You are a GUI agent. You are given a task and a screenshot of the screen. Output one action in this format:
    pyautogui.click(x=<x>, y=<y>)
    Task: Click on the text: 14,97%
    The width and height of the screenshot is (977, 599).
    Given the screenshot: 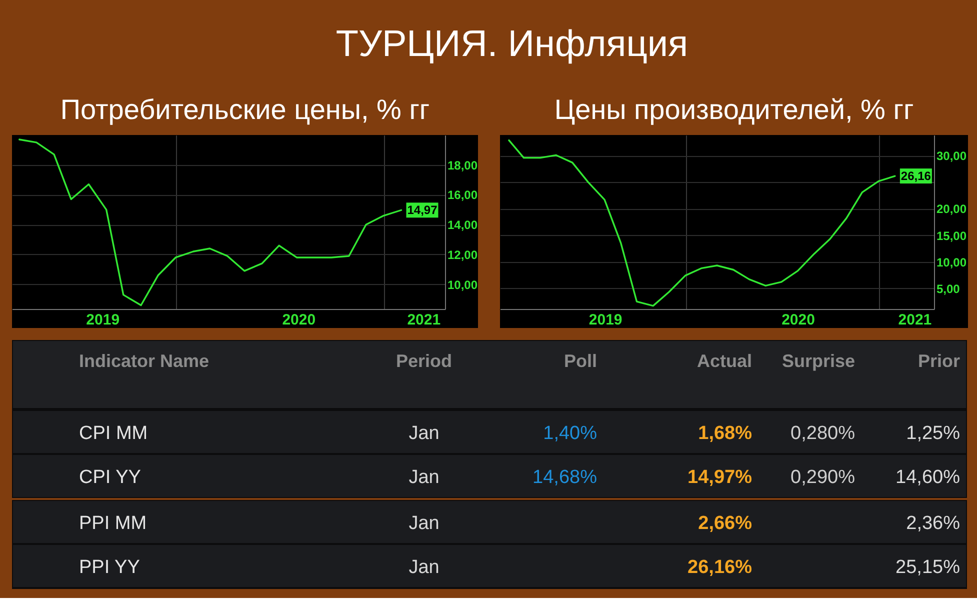 What is the action you would take?
    pyautogui.click(x=720, y=477)
    